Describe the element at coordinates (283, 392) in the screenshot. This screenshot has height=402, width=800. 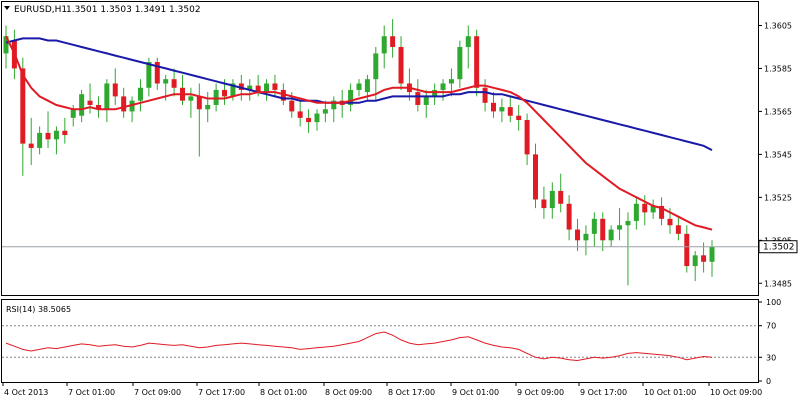
I see `time-axis-label: 8 Oct 01:00` at that location.